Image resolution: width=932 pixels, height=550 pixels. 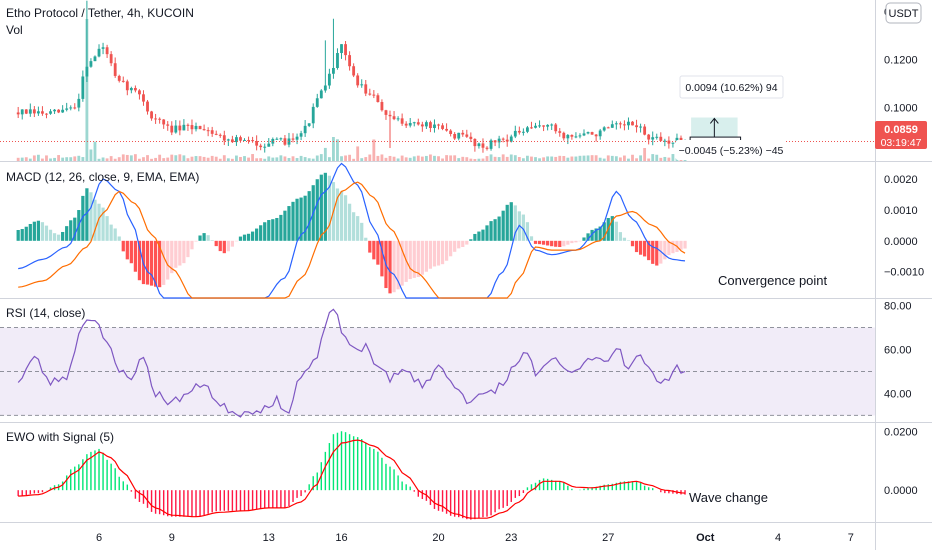 I want to click on measure-lower-label: −0.0045 (−5.23%) −45, so click(x=731, y=151).